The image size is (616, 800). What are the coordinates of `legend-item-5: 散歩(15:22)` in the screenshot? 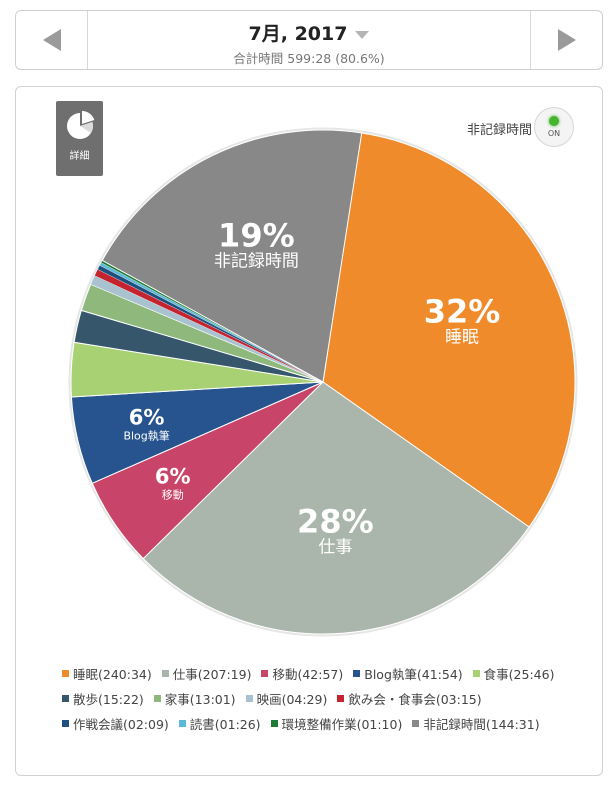 It's located at (103, 698).